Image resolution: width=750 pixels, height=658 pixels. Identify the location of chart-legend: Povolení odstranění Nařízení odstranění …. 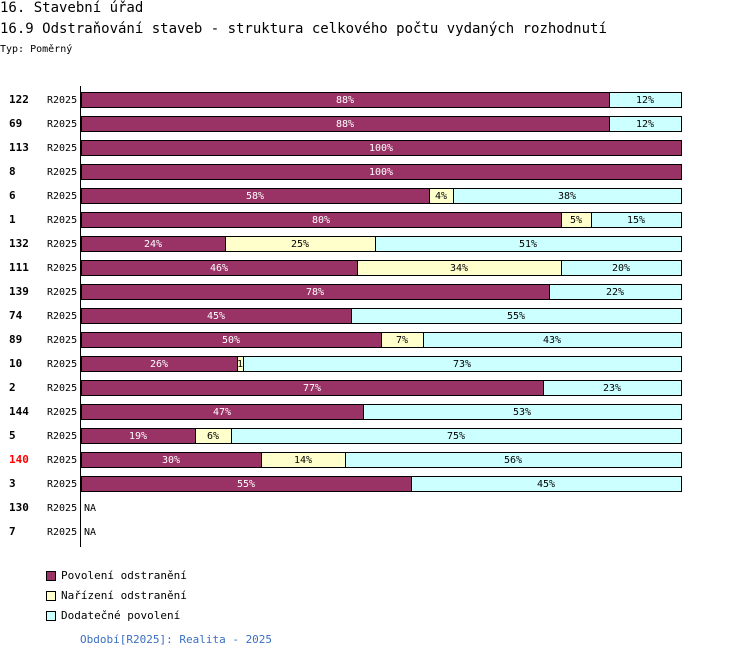
(116, 596).